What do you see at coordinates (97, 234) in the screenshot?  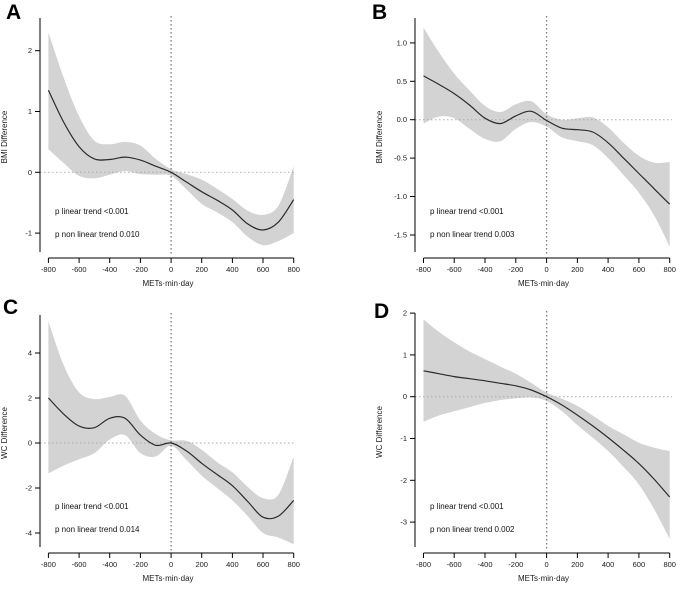 I see `p-nonlinear-annotation: p non linear trend 0.010` at bounding box center [97, 234].